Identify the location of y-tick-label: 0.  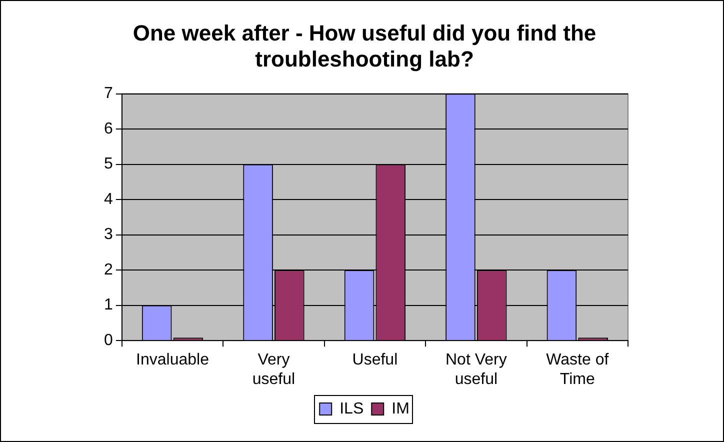
(108, 341).